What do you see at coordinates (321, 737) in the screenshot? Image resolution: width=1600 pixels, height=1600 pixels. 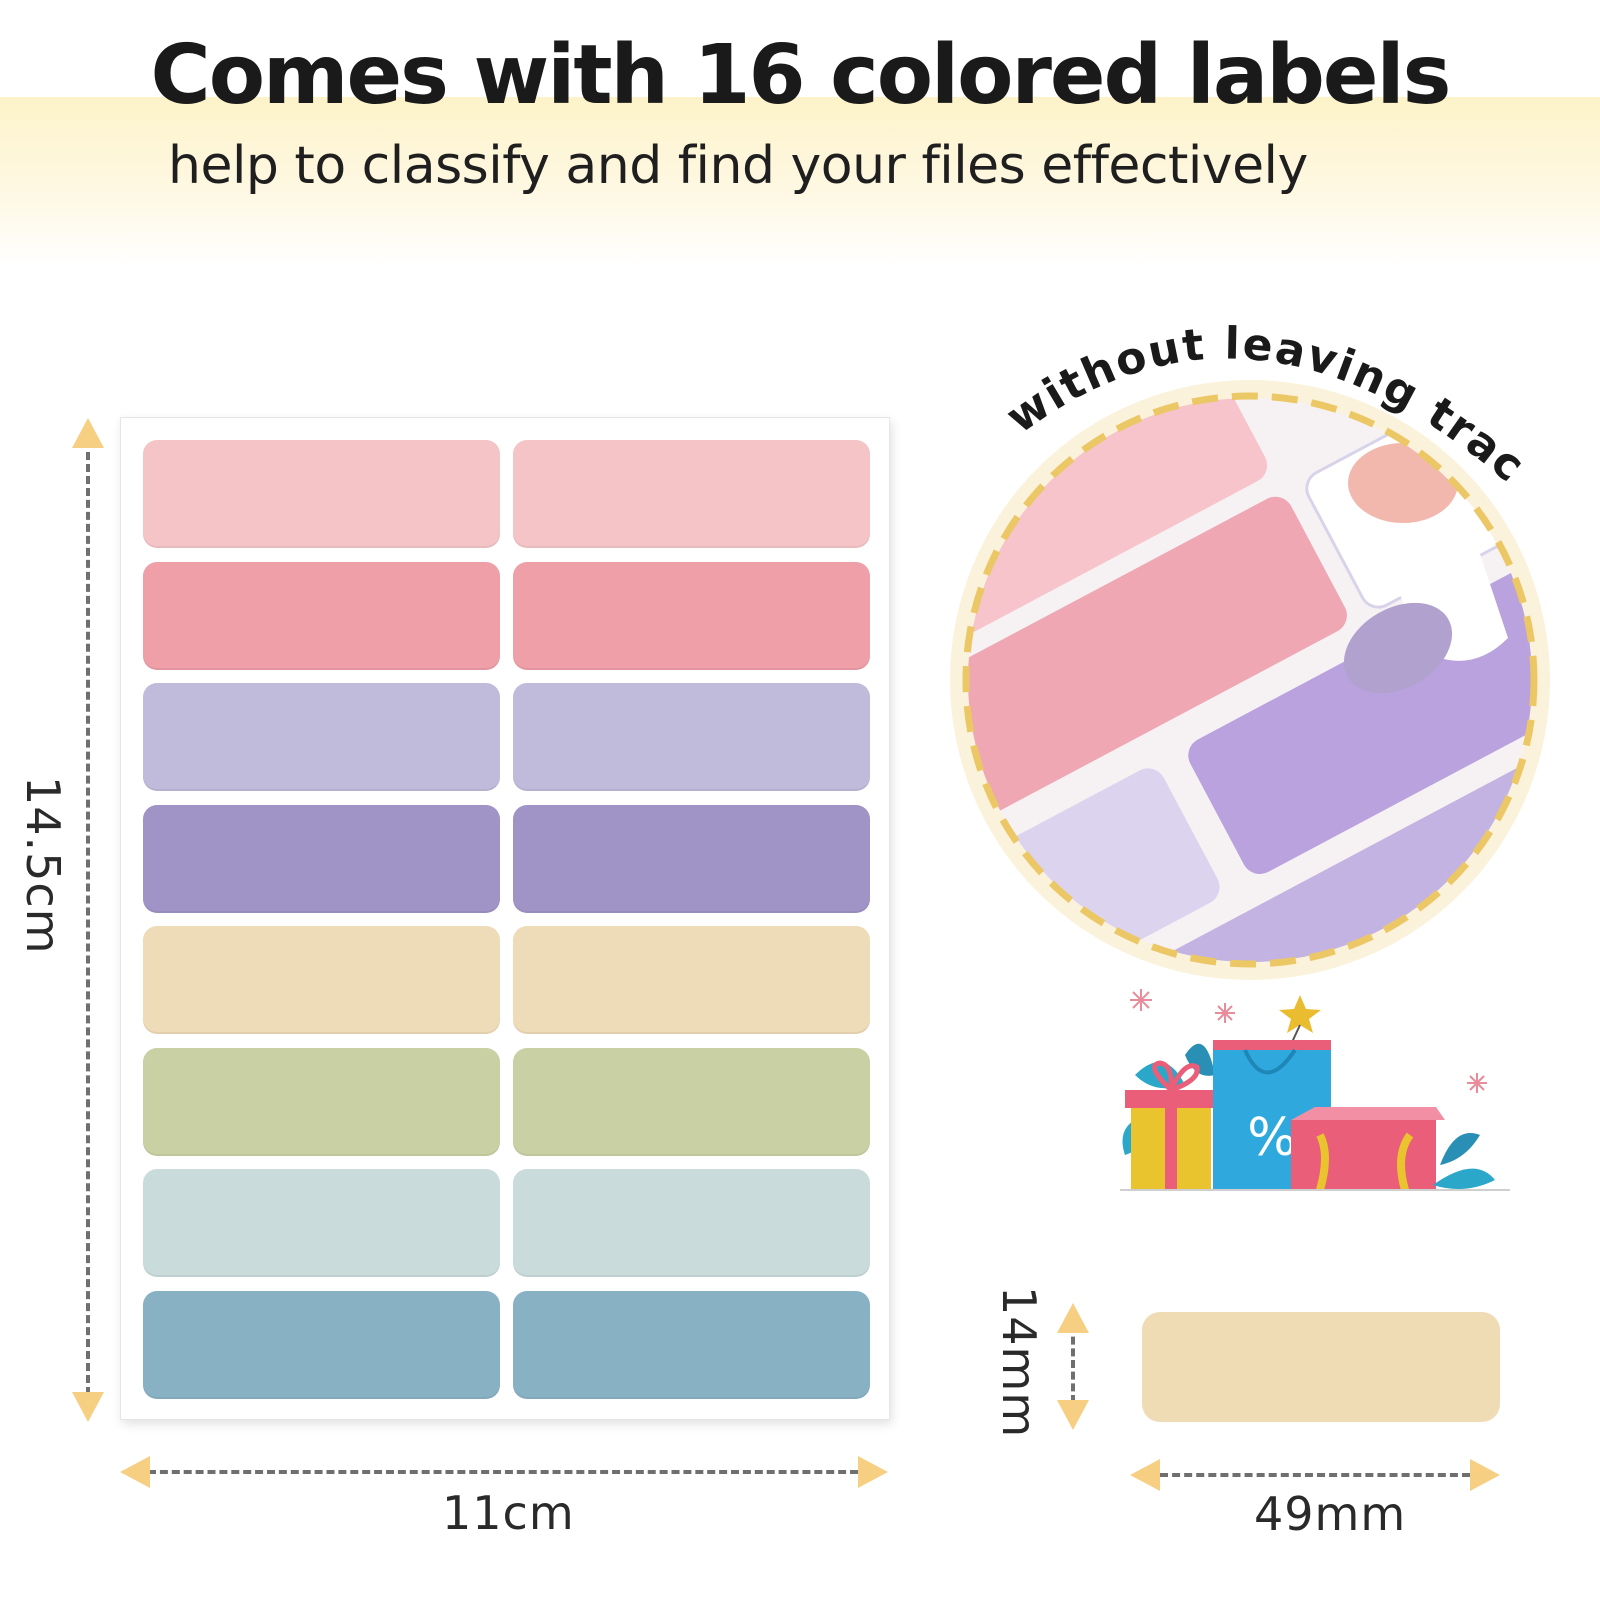 I see `color-label-r3-c1` at bounding box center [321, 737].